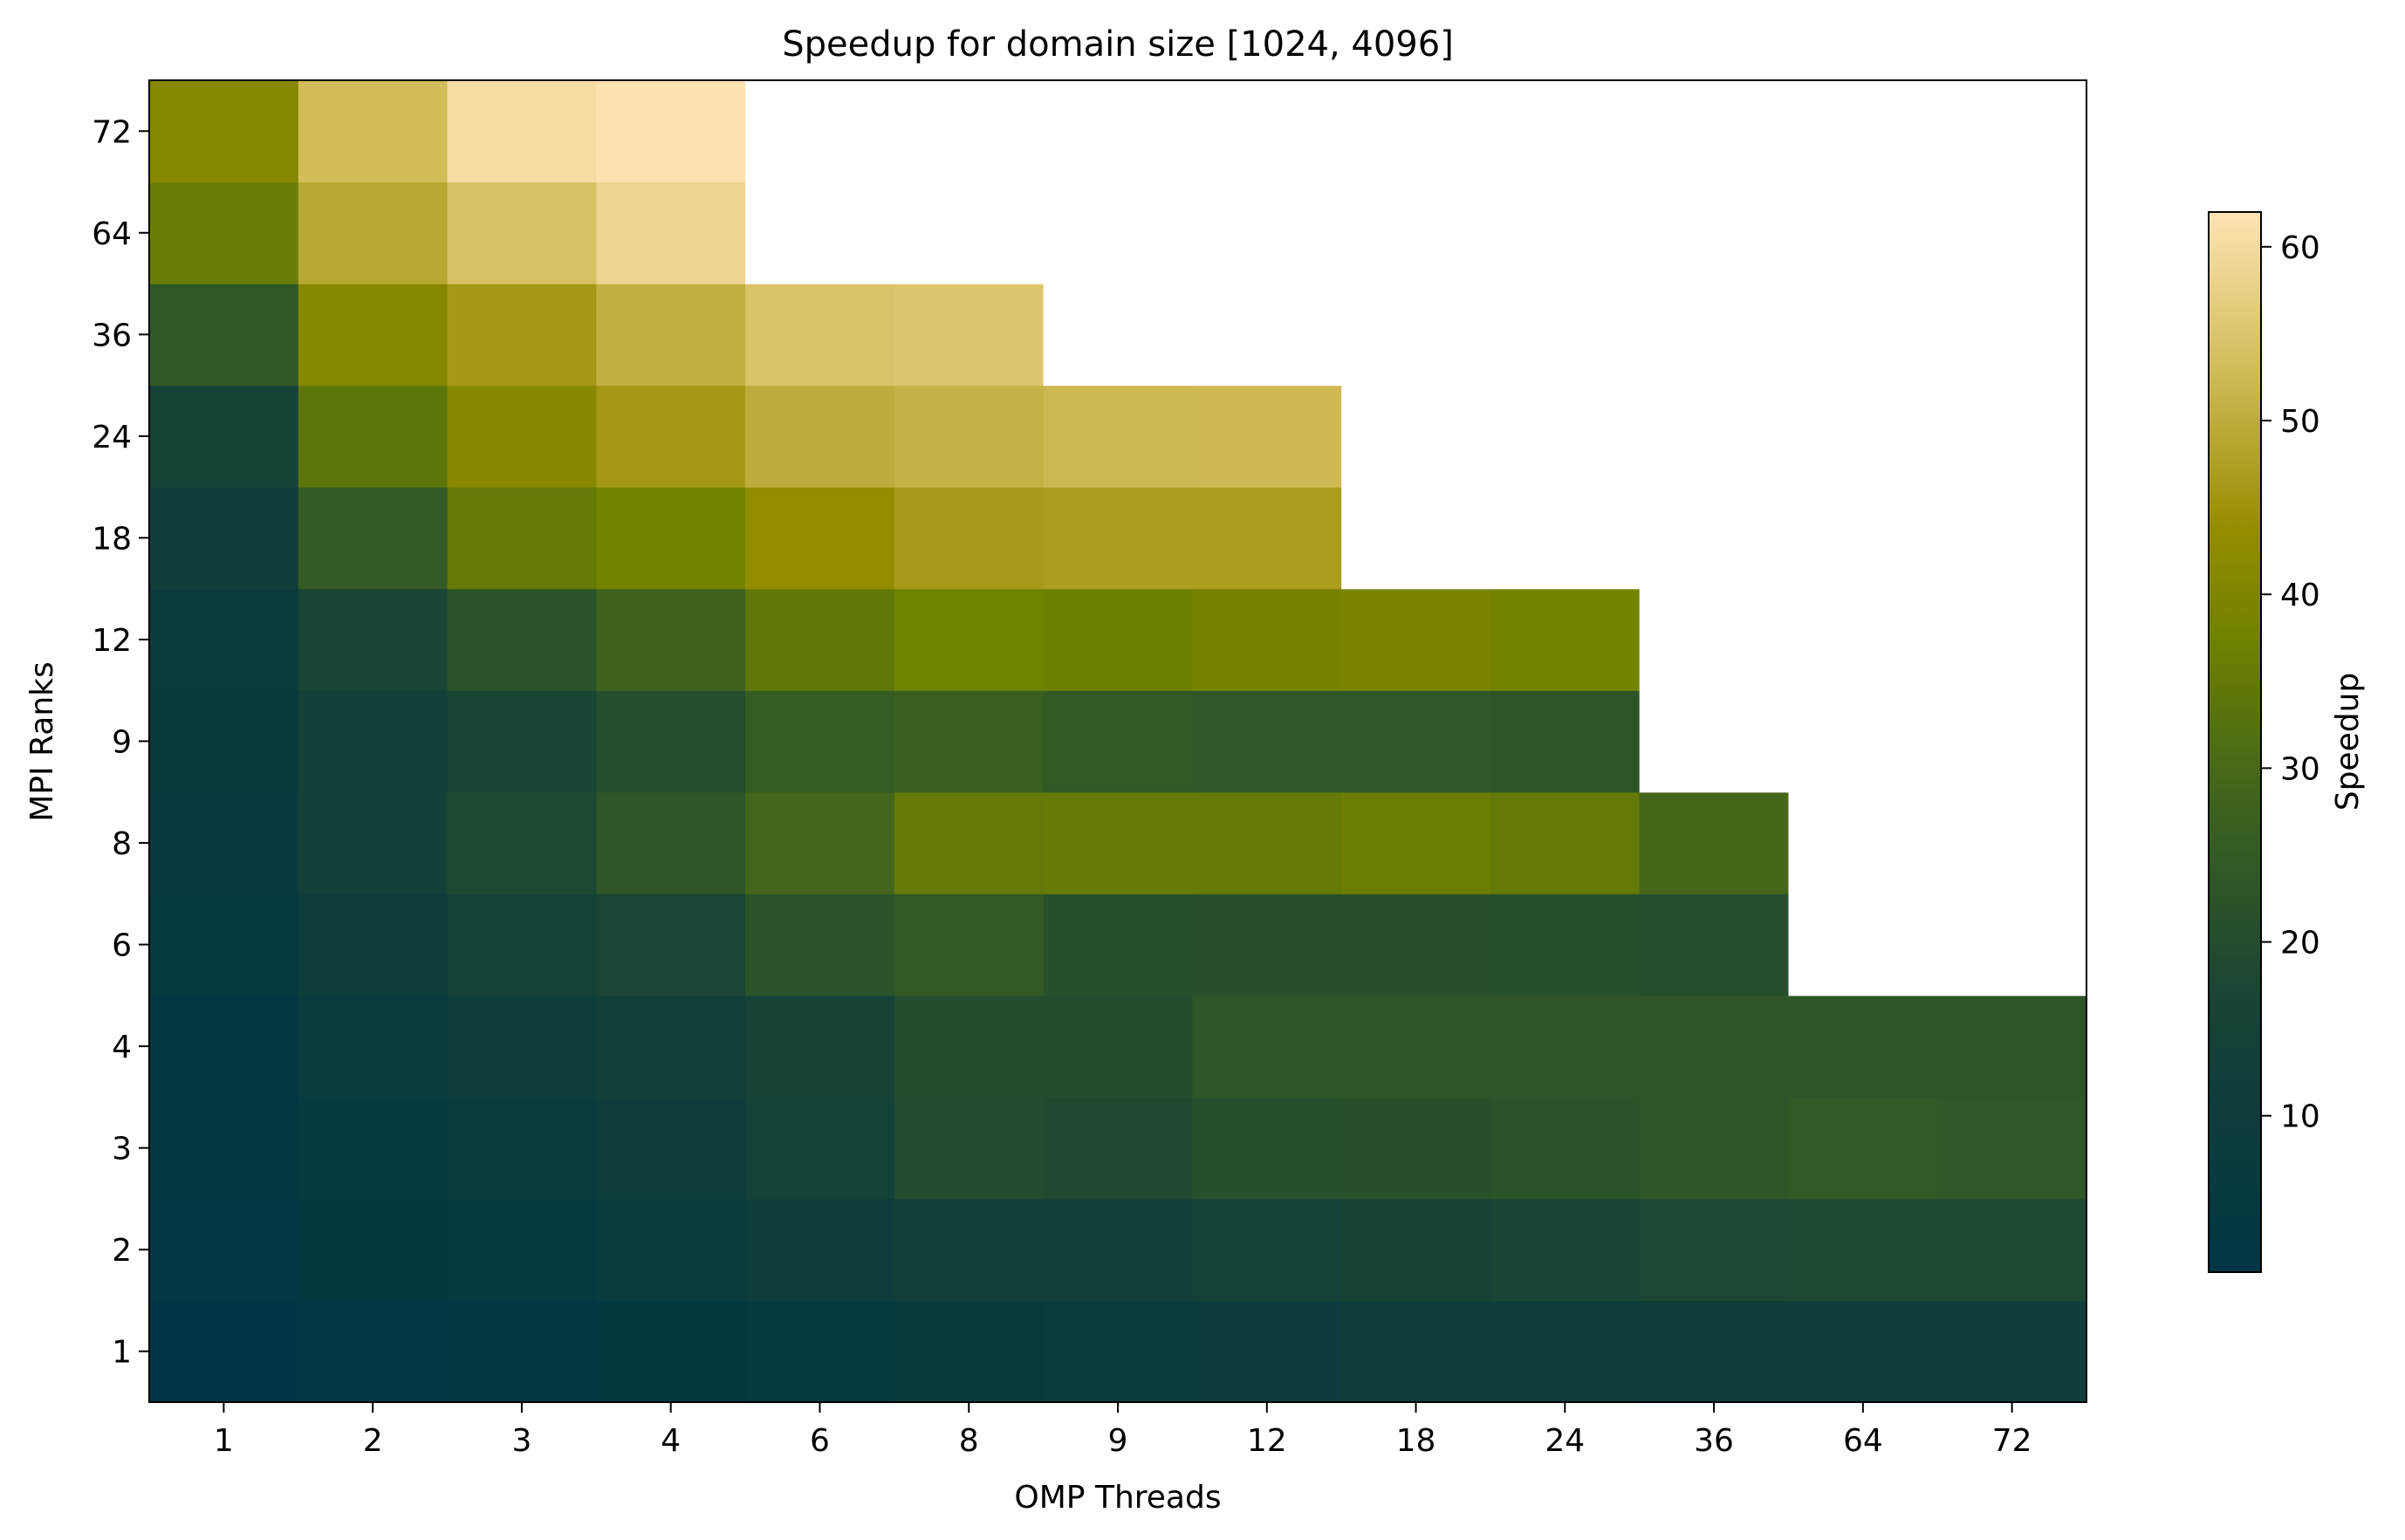 The height and width of the screenshot is (1540, 2405). I want to click on colorbar-label: Speedup, so click(2348, 742).